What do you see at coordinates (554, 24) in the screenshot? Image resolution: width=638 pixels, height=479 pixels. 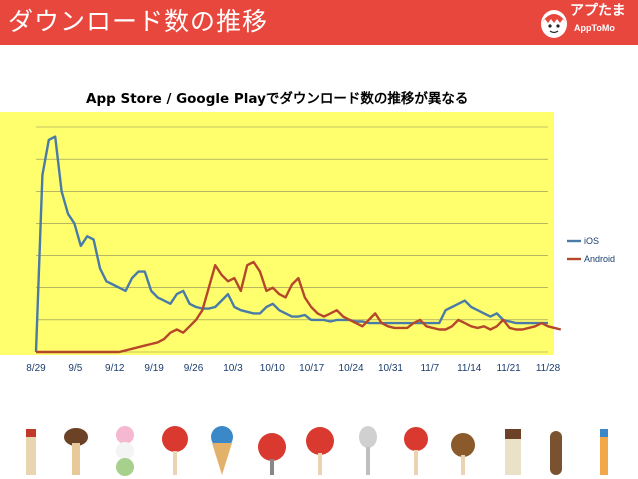 I see `egg-mascot-icon` at bounding box center [554, 24].